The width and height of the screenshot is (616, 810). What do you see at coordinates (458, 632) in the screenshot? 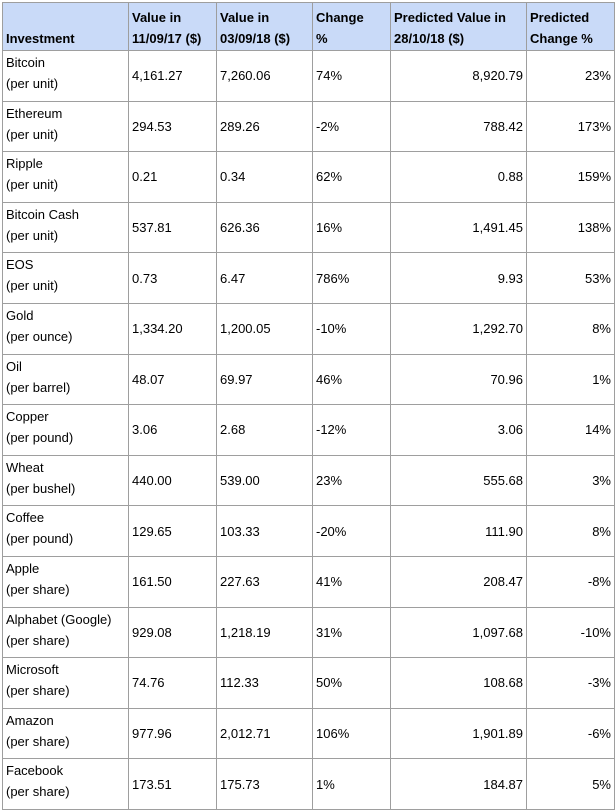
I see `value-cell: 1,097.68` at bounding box center [458, 632].